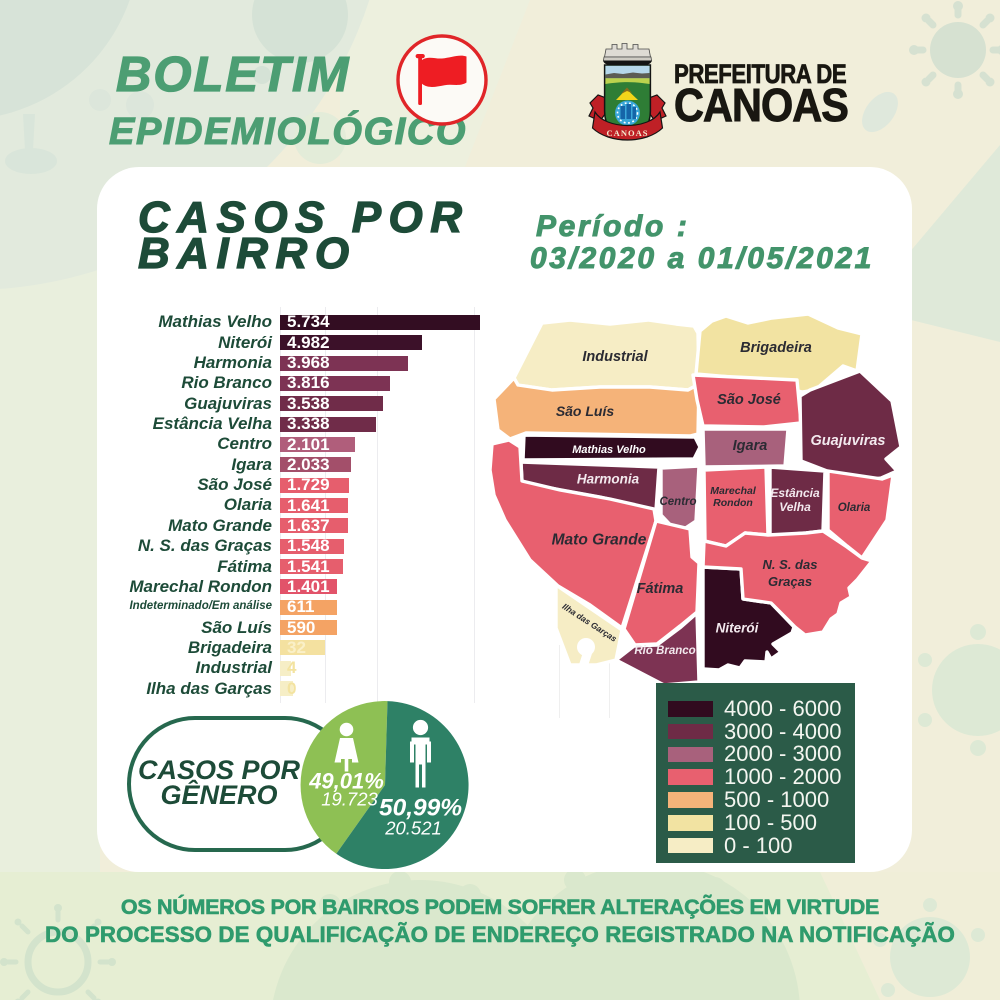 The height and width of the screenshot is (1000, 1000). Describe the element at coordinates (664, 651) in the screenshot. I see `svg-text: Rio Branco` at that location.